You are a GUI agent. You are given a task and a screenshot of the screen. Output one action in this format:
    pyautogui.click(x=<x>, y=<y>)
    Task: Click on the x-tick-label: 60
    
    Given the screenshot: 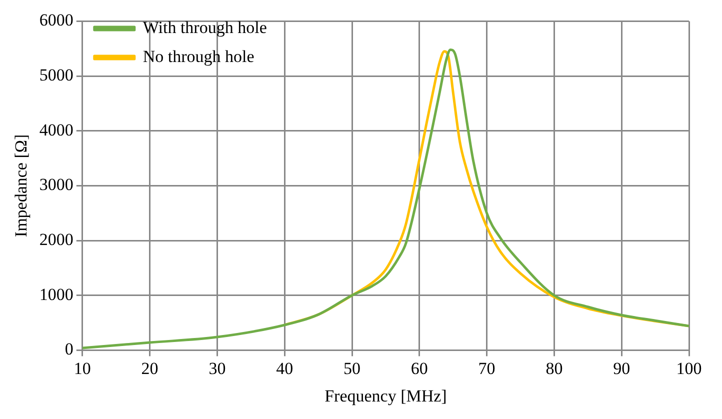 What is the action you would take?
    pyautogui.click(x=419, y=368)
    